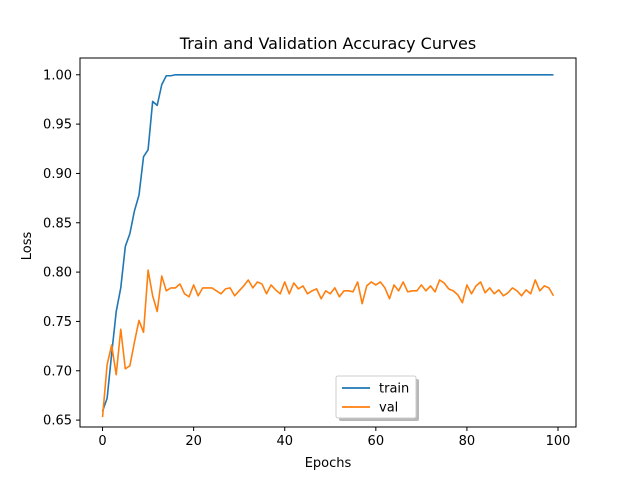 The height and width of the screenshot is (480, 640). I want to click on legend-label-train: train, so click(394, 389).